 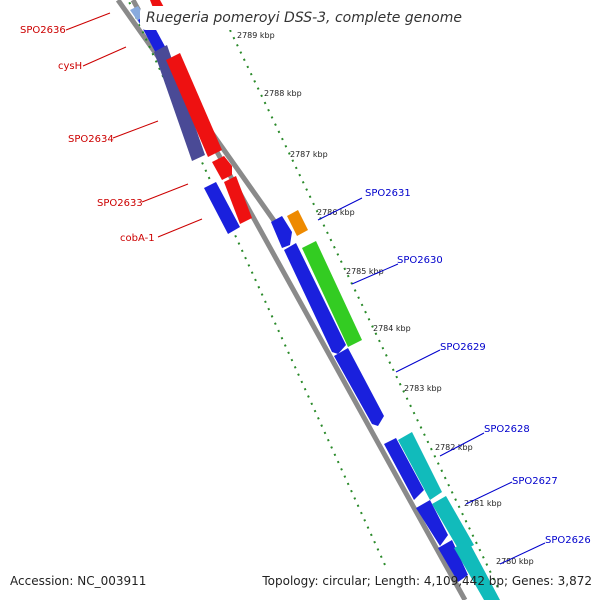 I want to click on gene-spo2629, so click(x=359, y=387).